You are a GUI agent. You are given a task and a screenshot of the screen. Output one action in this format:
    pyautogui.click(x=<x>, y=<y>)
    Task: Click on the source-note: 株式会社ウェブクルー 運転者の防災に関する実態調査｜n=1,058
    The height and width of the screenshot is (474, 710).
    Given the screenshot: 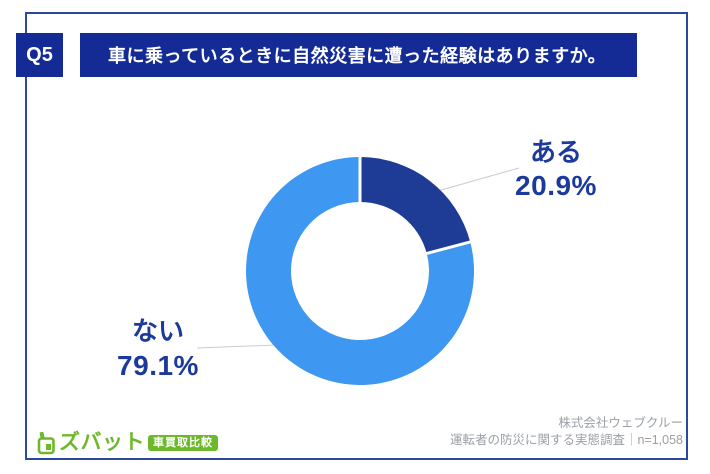 What is the action you would take?
    pyautogui.click(x=566, y=432)
    